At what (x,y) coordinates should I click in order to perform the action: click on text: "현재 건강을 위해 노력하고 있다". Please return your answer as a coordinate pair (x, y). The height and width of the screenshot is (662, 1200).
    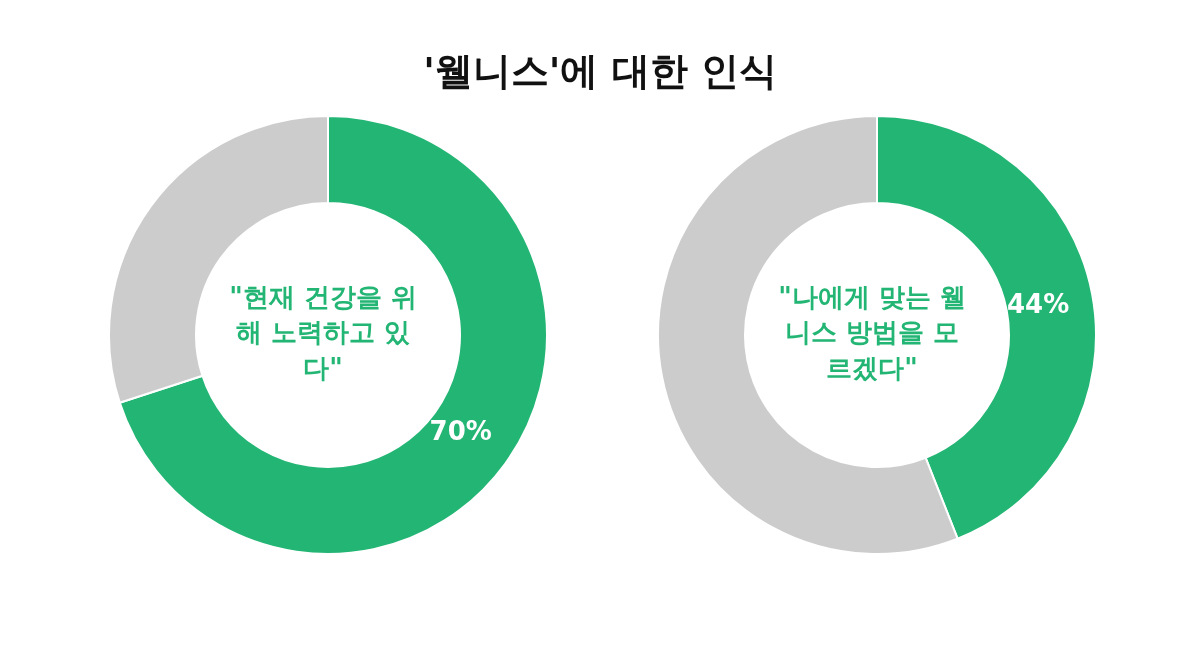
    Looking at the image, I should click on (323, 333).